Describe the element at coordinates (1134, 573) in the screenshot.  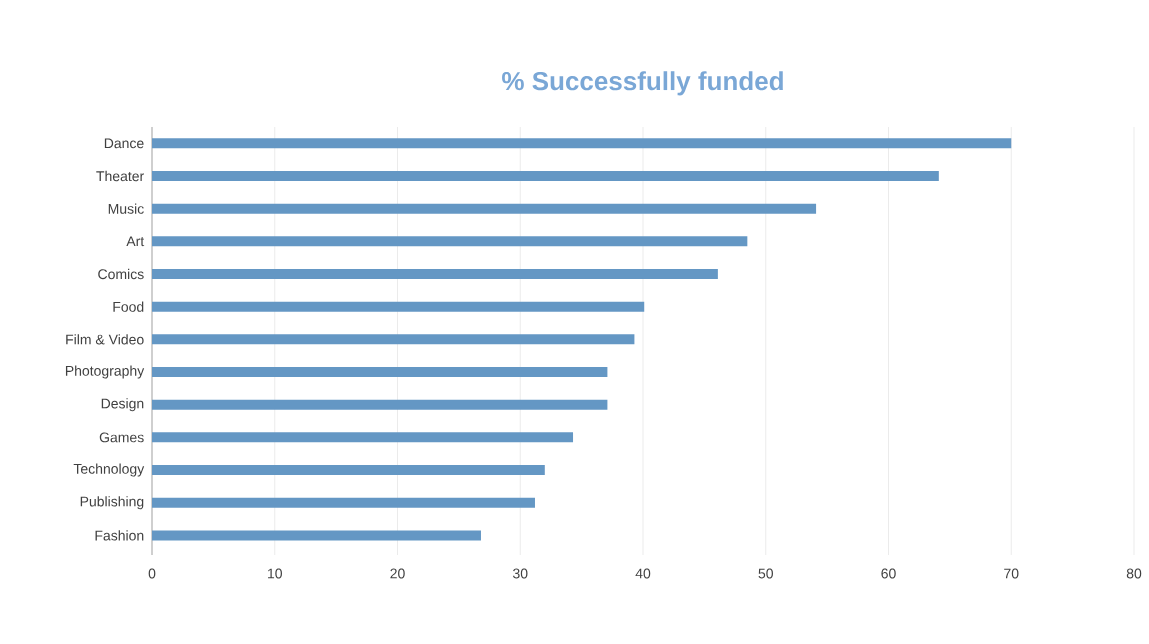
I see `x-tick-label: 80` at that location.